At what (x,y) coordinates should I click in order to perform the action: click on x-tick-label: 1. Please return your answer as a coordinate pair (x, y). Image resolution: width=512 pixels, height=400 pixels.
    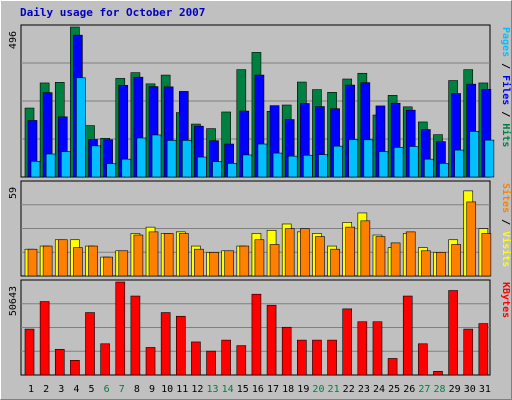
    Looking at the image, I should click on (31, 389).